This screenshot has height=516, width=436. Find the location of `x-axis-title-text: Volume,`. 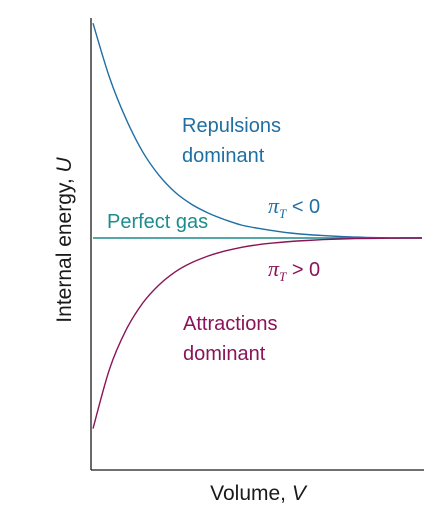

x-axis-title-text: Volume, is located at coordinates (251, 493).